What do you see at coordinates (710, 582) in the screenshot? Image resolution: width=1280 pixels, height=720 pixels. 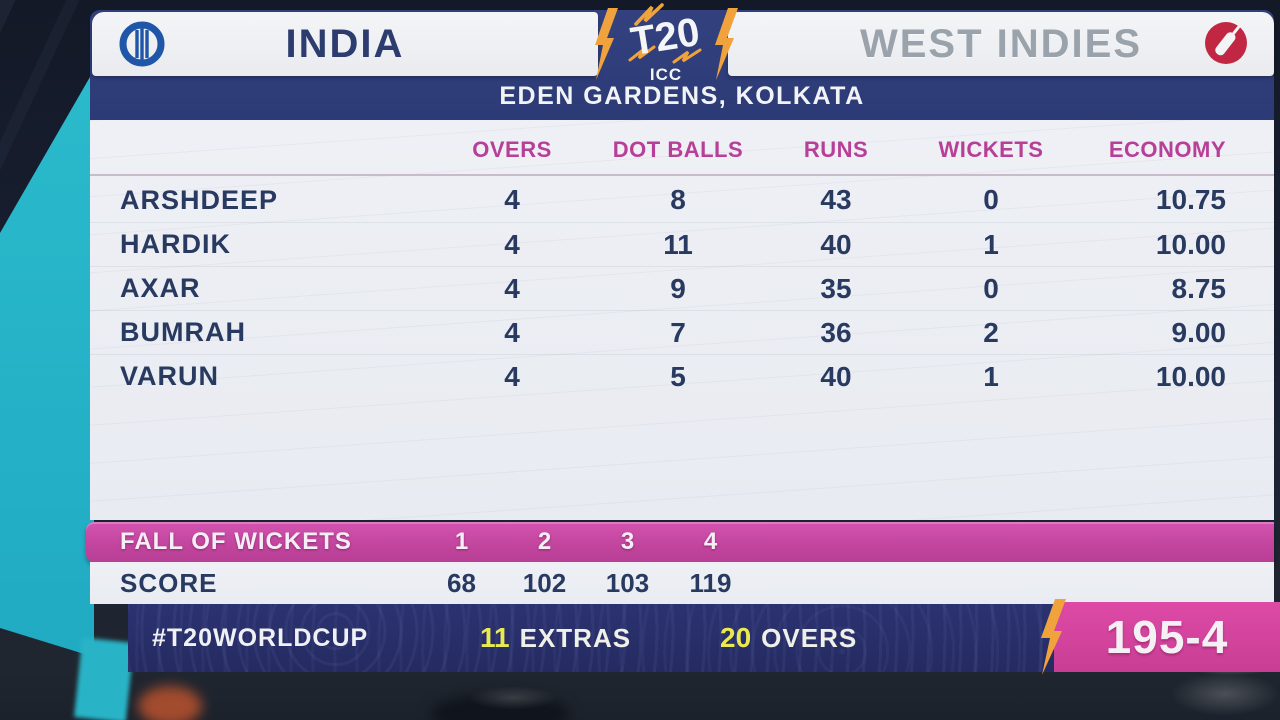 I see `wicket-score: 119` at bounding box center [710, 582].